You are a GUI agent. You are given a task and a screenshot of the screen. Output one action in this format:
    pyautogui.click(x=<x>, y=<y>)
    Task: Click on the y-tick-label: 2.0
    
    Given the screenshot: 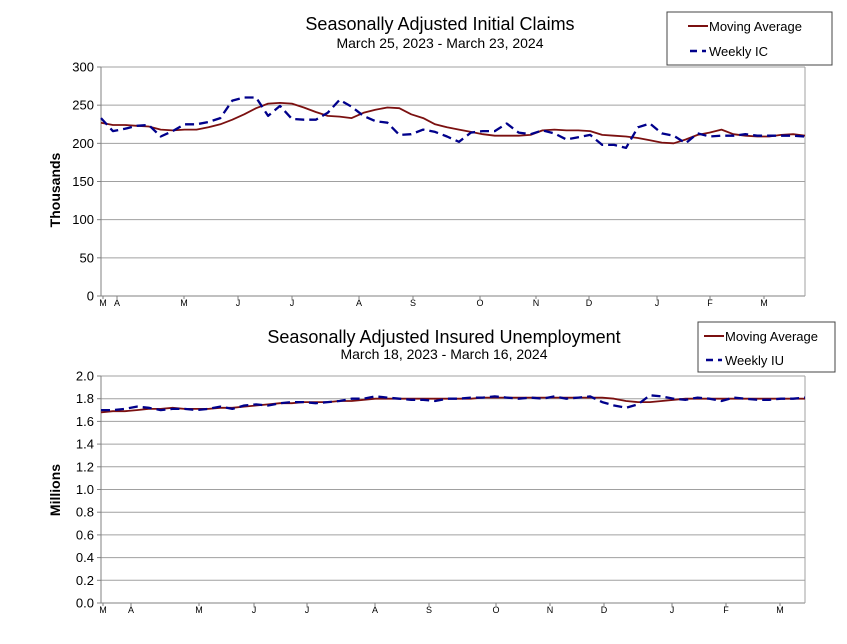 What is the action you would take?
    pyautogui.click(x=85, y=376)
    